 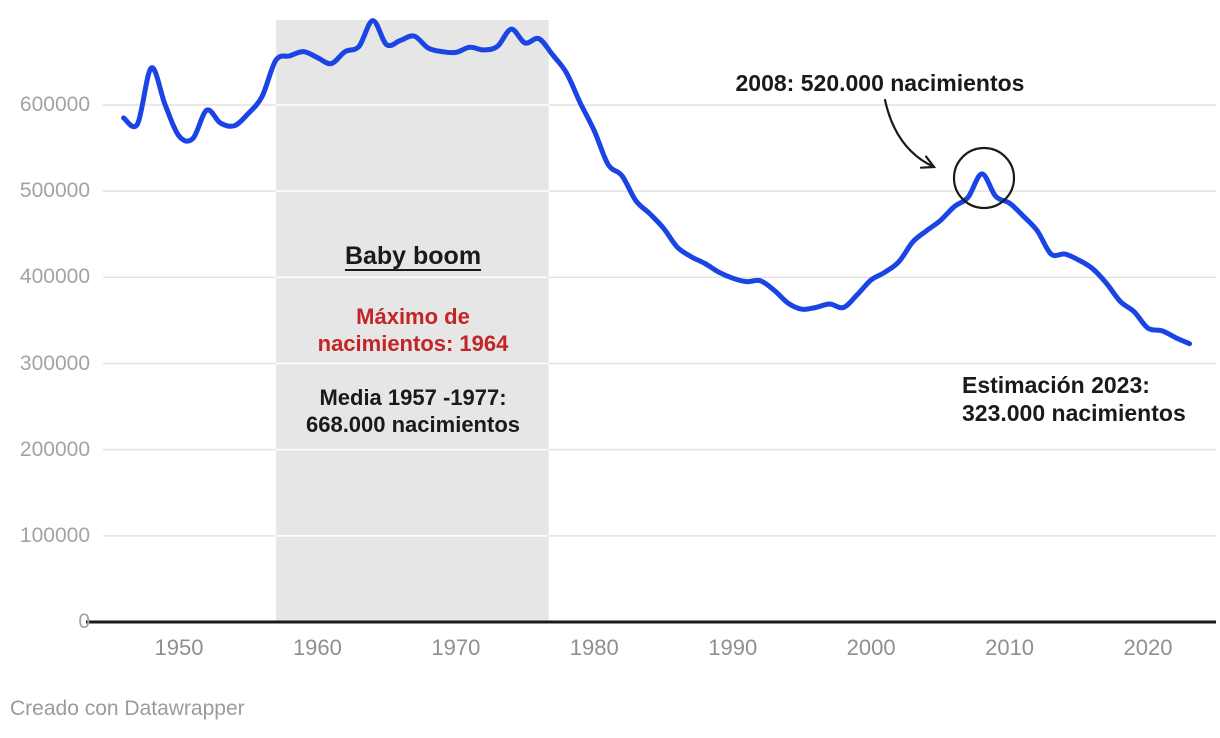 I want to click on y-tick-label: 300000, so click(x=54, y=363).